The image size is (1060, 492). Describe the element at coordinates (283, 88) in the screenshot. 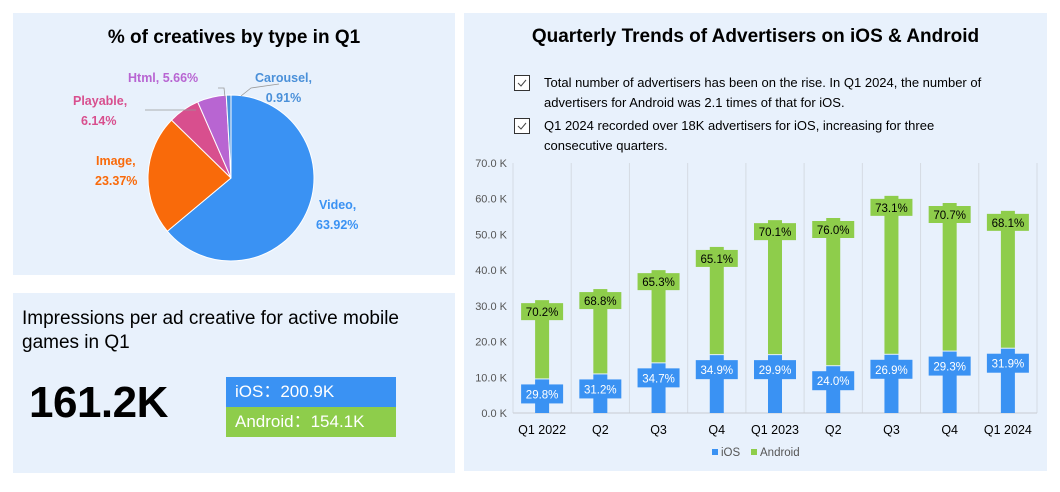

I see `pie-label-carousel: Carousel, 0.91%` at that location.